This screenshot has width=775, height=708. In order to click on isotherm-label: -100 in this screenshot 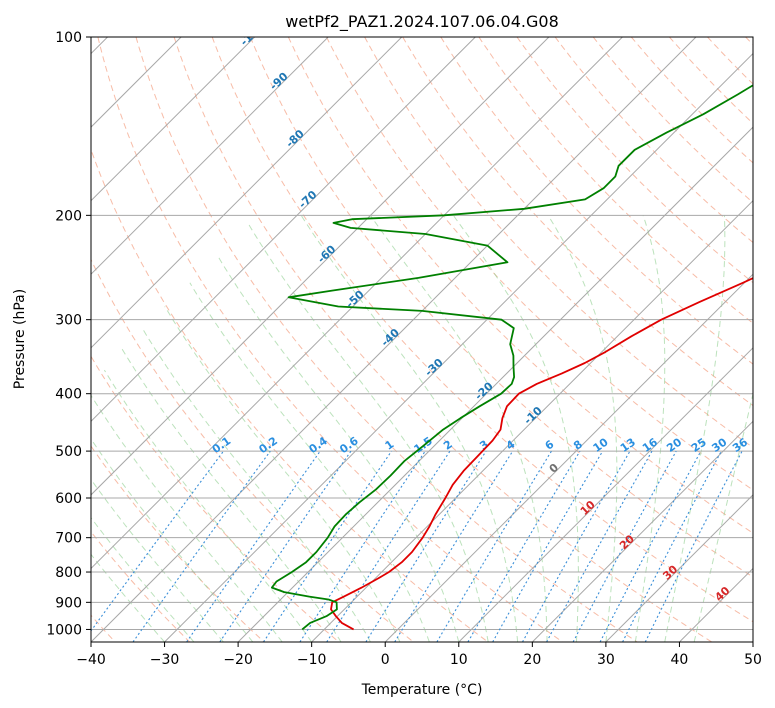, I will do `click(252, 34)`.